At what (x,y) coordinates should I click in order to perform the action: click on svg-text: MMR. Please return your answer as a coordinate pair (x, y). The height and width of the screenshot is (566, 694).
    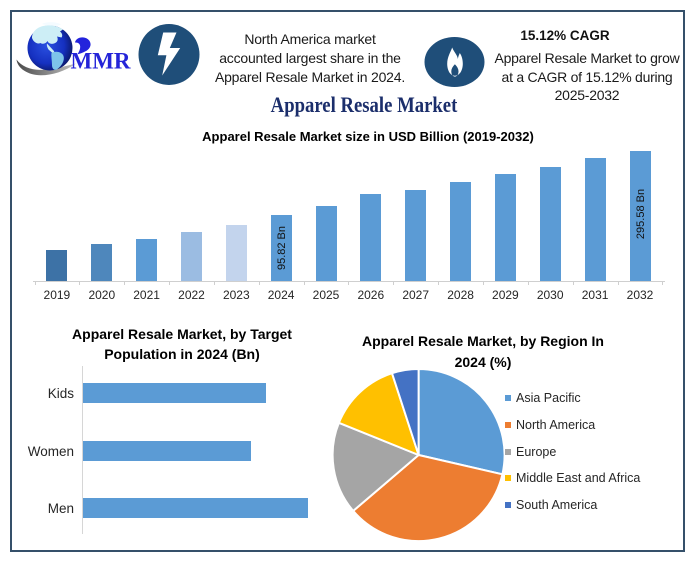
    Looking at the image, I should click on (101, 61).